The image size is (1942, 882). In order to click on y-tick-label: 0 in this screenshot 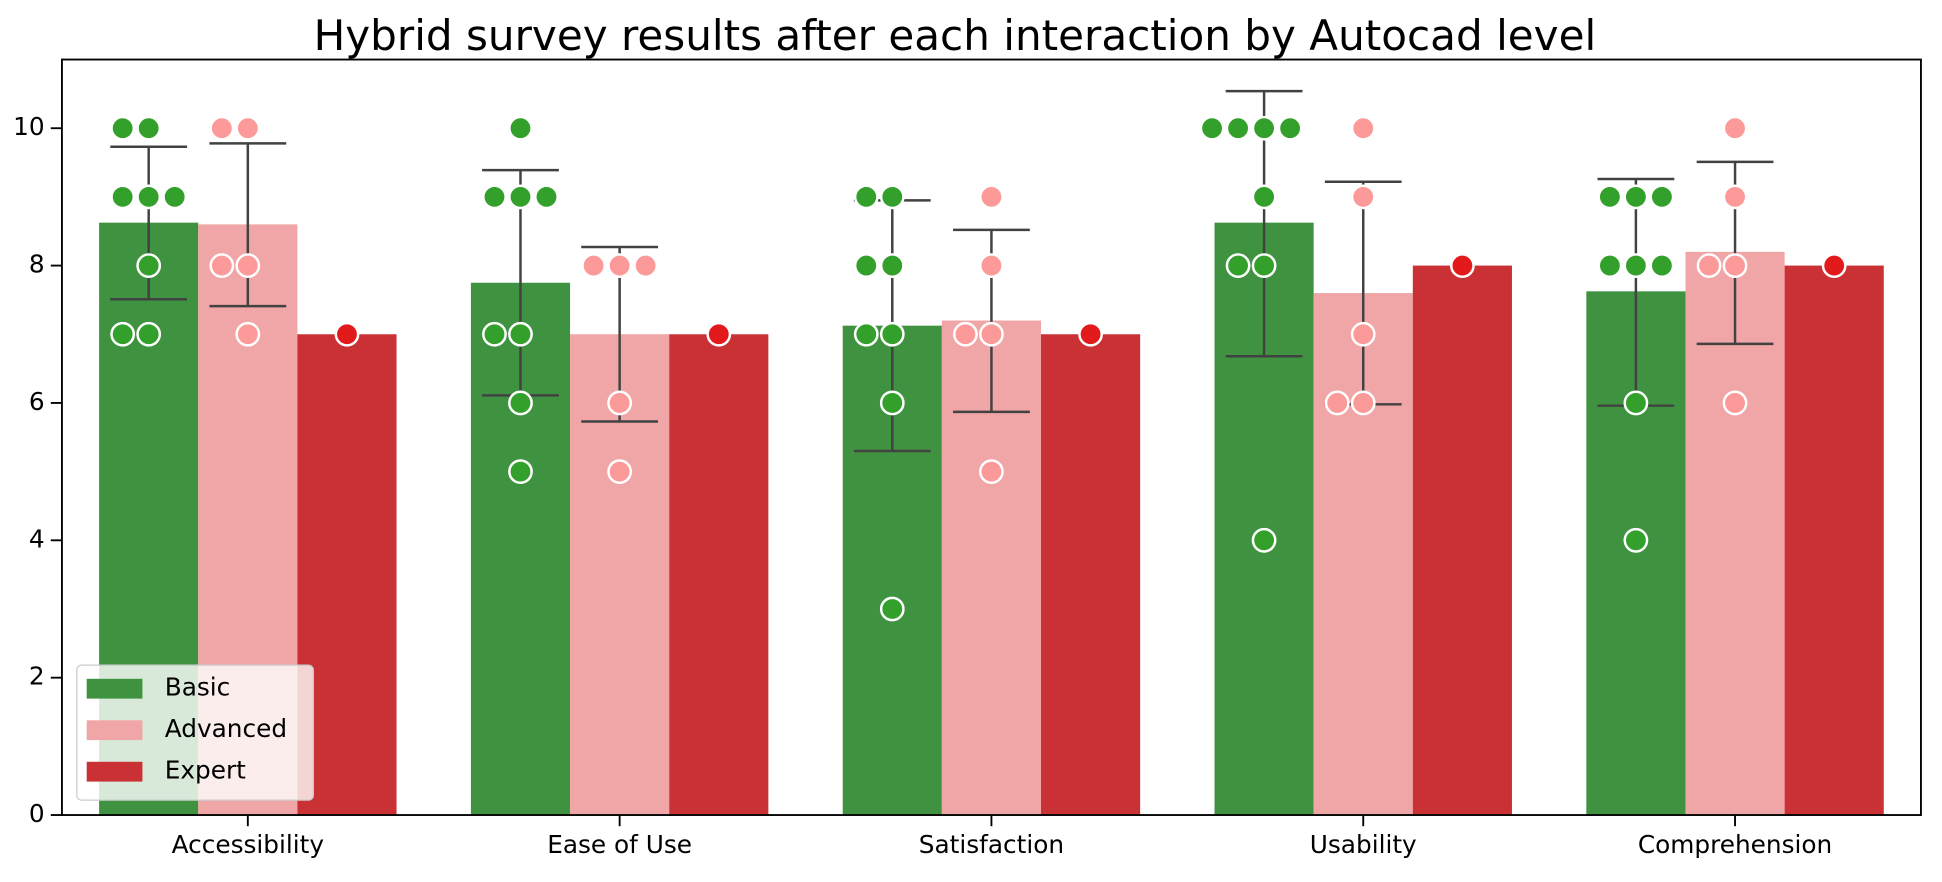, I will do `click(37, 813)`.